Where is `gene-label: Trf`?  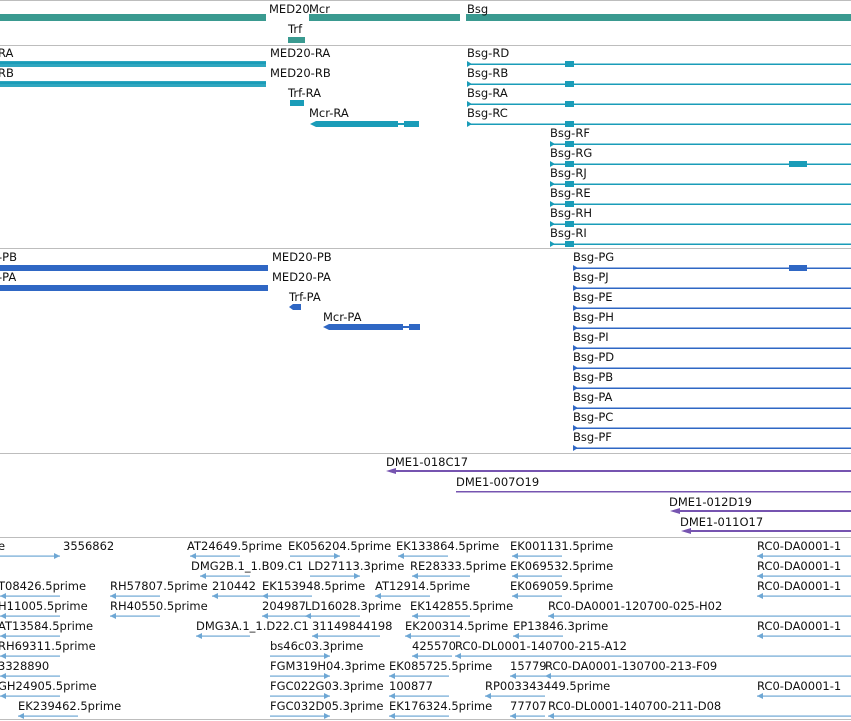 gene-label: Trf is located at coordinates (295, 29).